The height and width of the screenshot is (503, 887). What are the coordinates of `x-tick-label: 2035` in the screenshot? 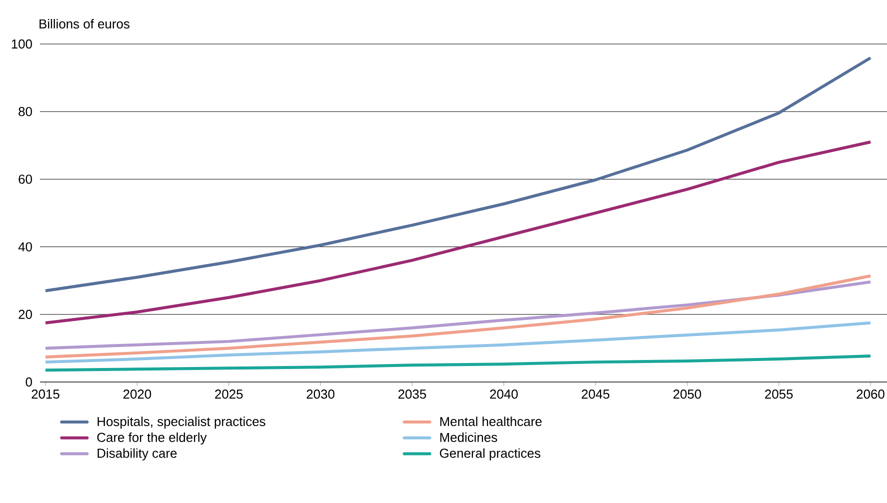 It's located at (412, 394).